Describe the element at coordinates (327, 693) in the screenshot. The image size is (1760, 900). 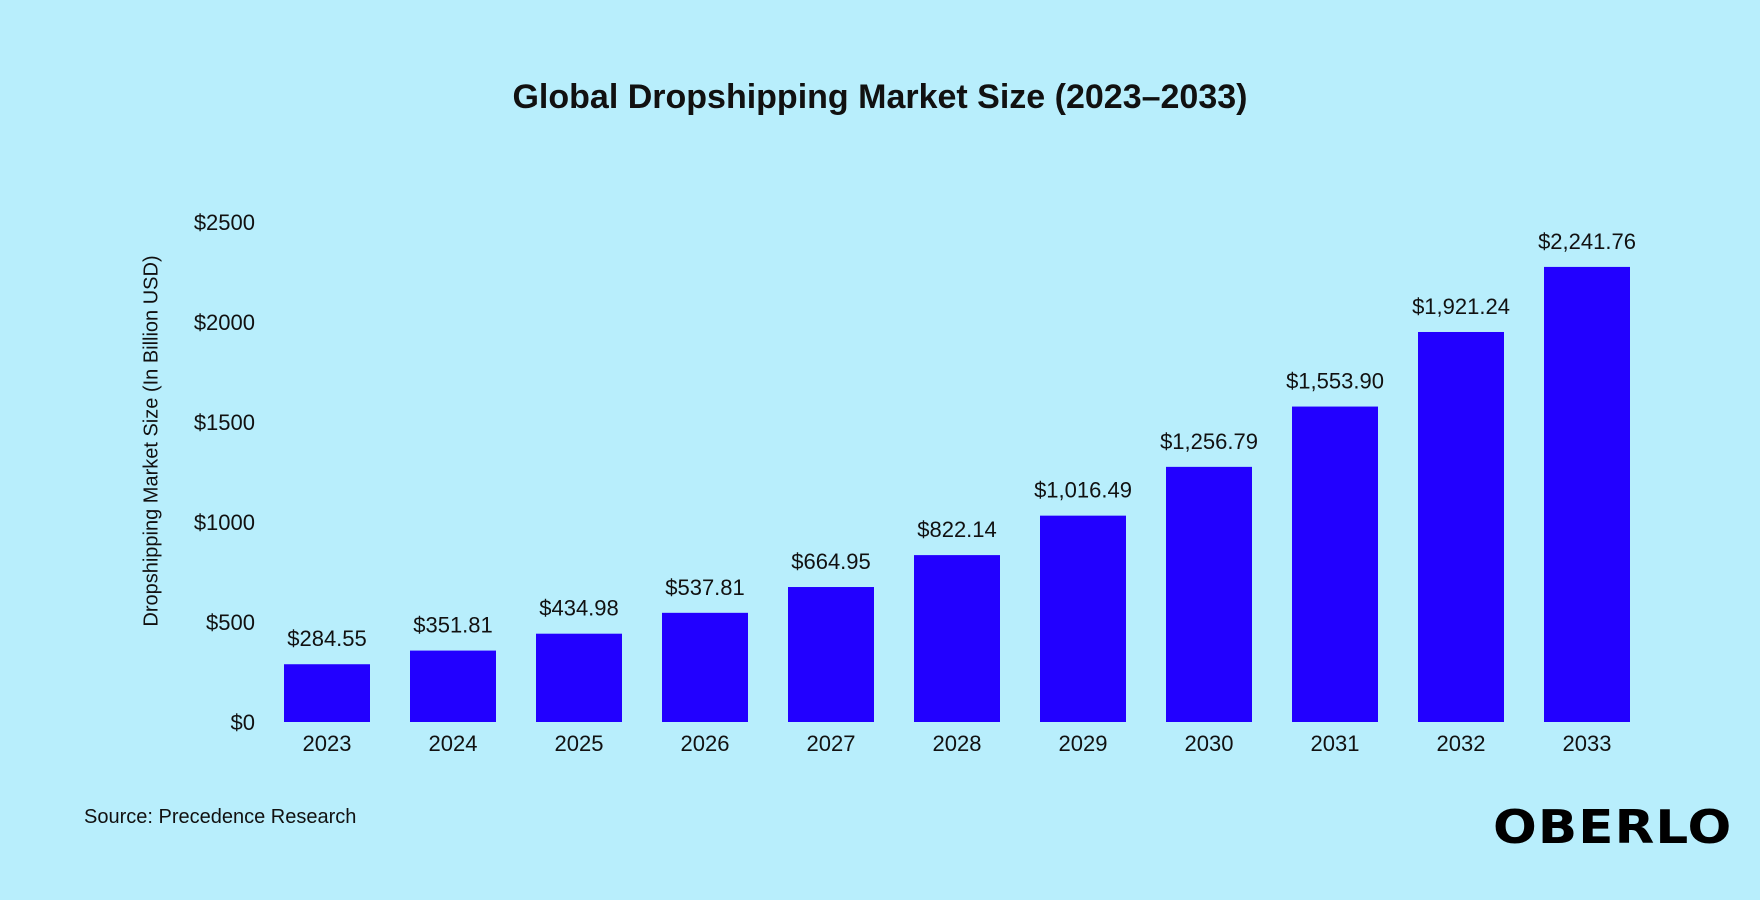
I see `bar-2023` at that location.